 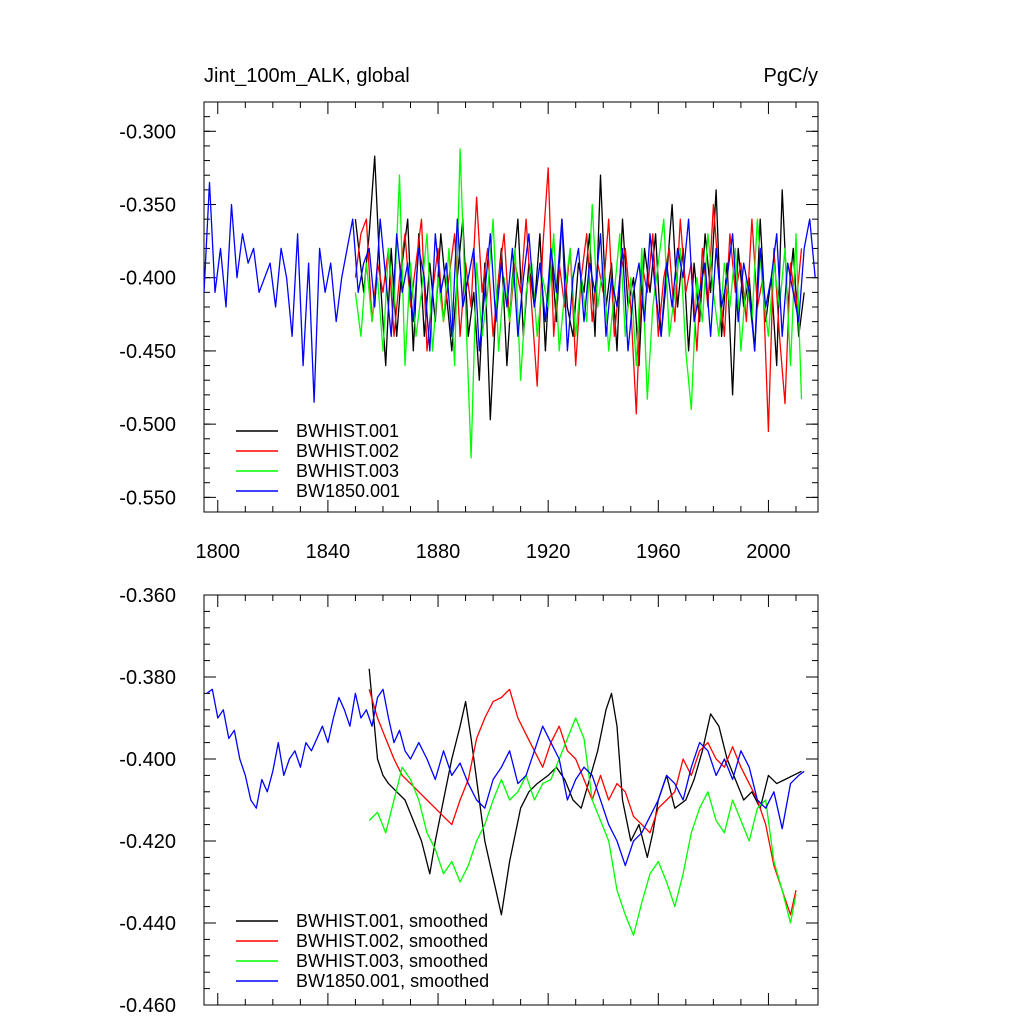 I want to click on top-x-tick-label: 1840, so click(x=328, y=552).